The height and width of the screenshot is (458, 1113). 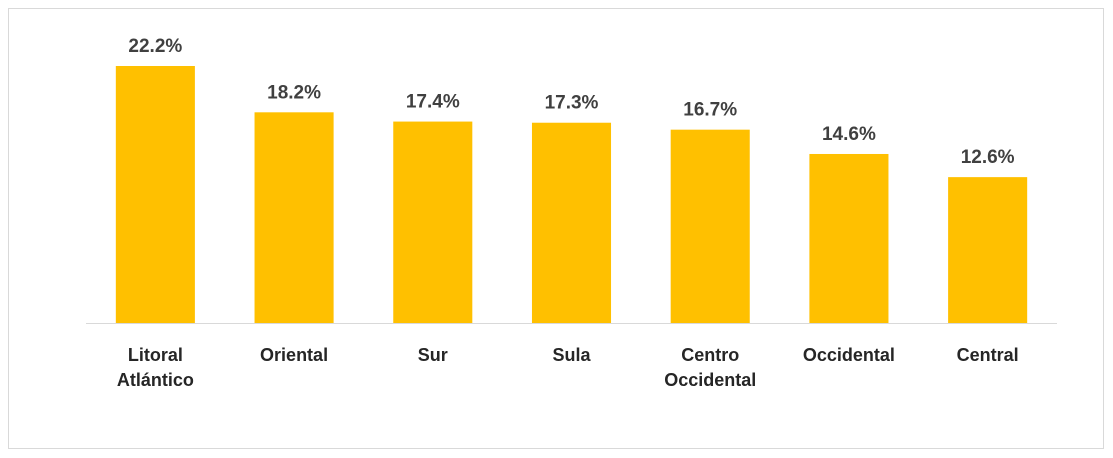 What do you see at coordinates (294, 92) in the screenshot?
I see `value-label: 18.2%` at bounding box center [294, 92].